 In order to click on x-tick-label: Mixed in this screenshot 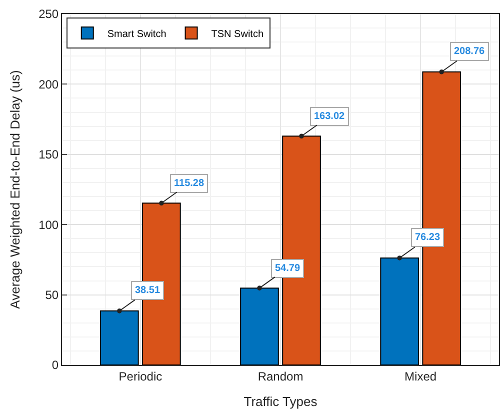, I will do `click(420, 376)`.